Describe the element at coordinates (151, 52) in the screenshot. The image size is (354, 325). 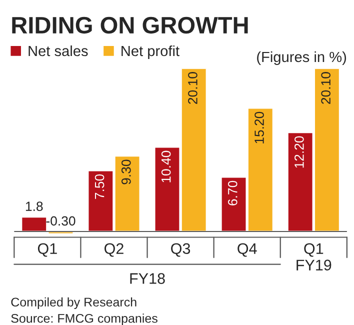
I see `legend-label: Net profit` at that location.